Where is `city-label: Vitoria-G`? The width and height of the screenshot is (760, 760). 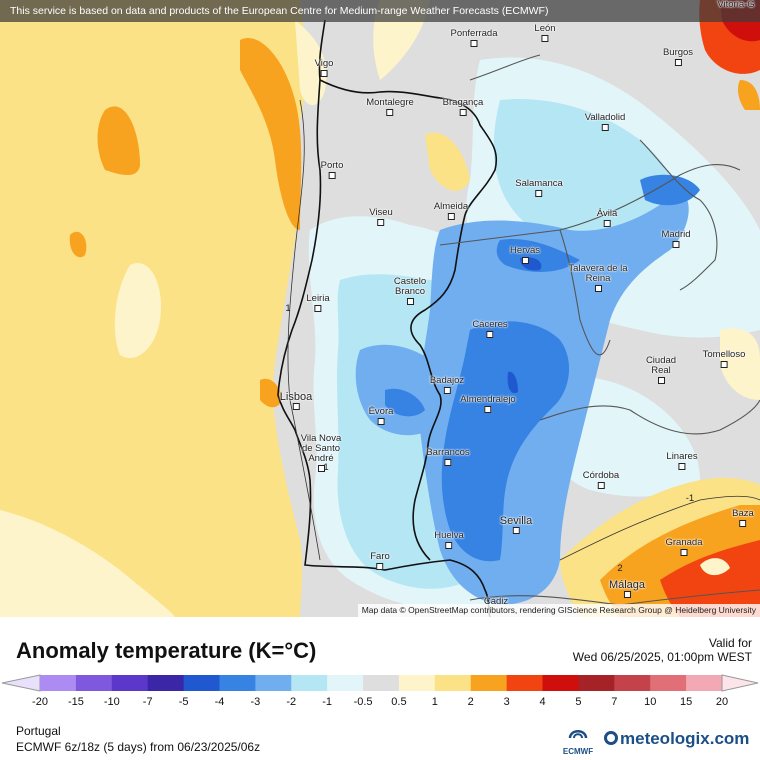
city-label: Vitoria-G is located at coordinates (736, 5).